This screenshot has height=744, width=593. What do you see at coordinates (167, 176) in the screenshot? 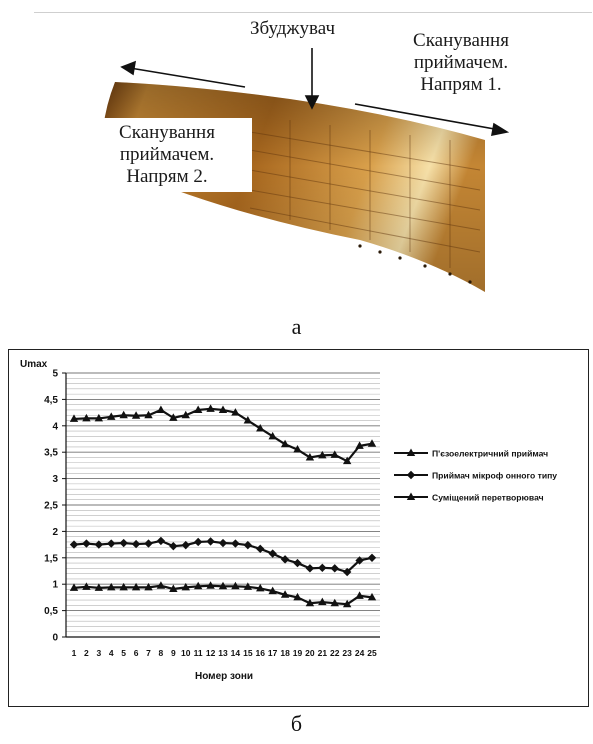
I see `scan-dir2-line-3: Напрям 2.` at bounding box center [167, 176].